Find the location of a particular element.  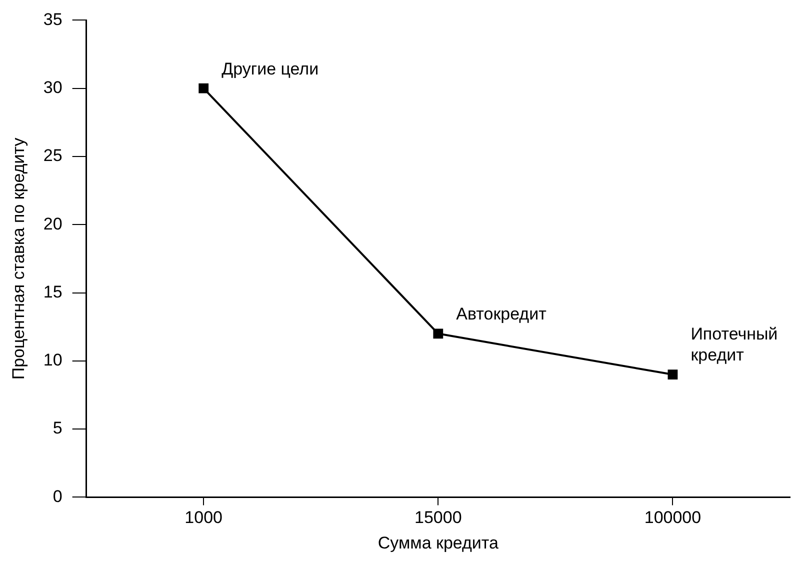

annotation: Другие цели is located at coordinates (270, 68).